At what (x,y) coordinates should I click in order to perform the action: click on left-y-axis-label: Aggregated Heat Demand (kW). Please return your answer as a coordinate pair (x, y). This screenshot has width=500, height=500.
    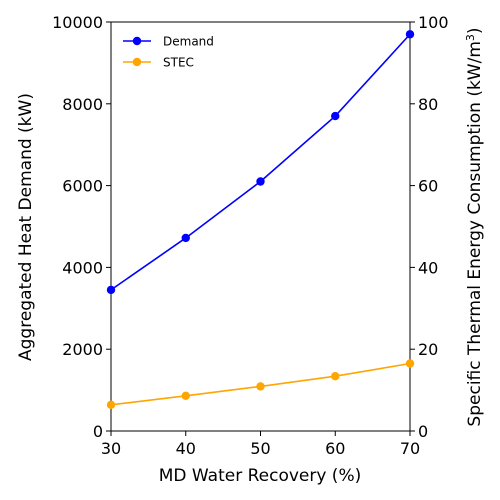
    Looking at the image, I should click on (26, 227).